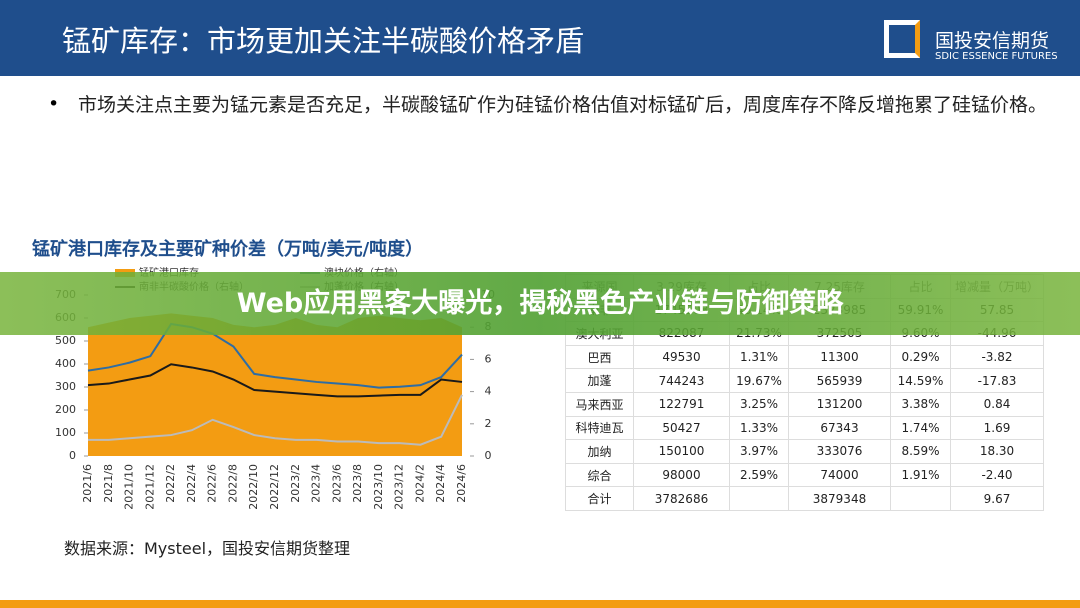 This screenshot has height=608, width=1080. Describe the element at coordinates (839, 404) in the screenshot. I see `table-cell: 131200` at that location.